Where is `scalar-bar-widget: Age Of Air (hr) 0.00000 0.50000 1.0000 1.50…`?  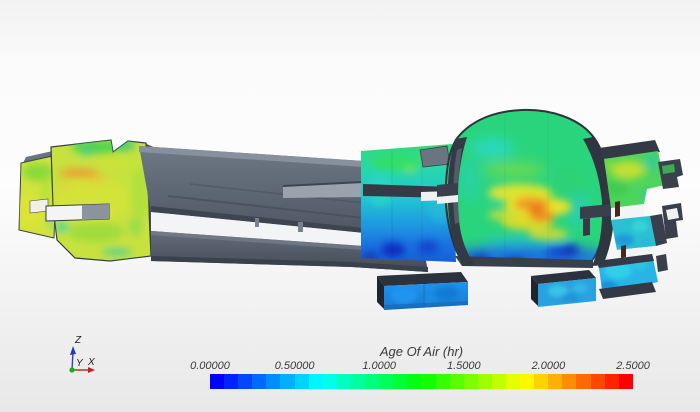
scalar-bar-widget: Age Of Air (hr) 0.00000 0.50000 1.0000 1.50… is located at coordinates (420, 366).